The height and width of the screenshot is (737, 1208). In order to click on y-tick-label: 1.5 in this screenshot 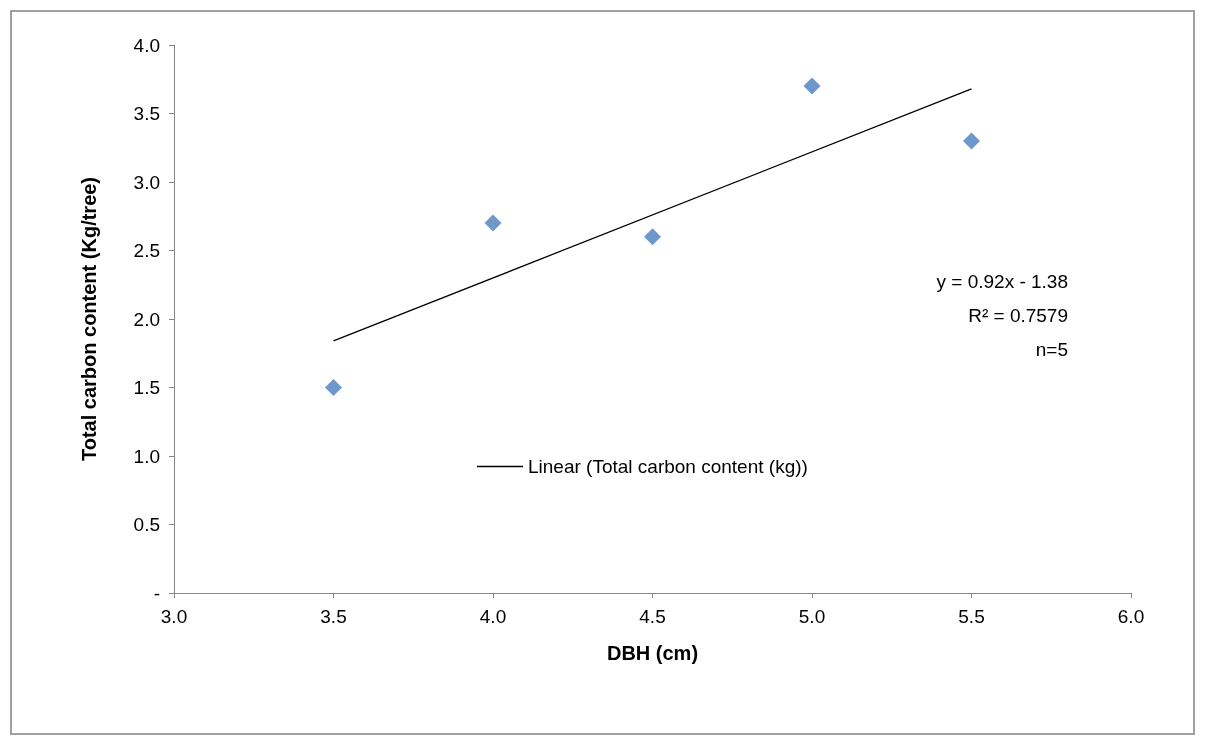, I will do `click(146, 387)`.